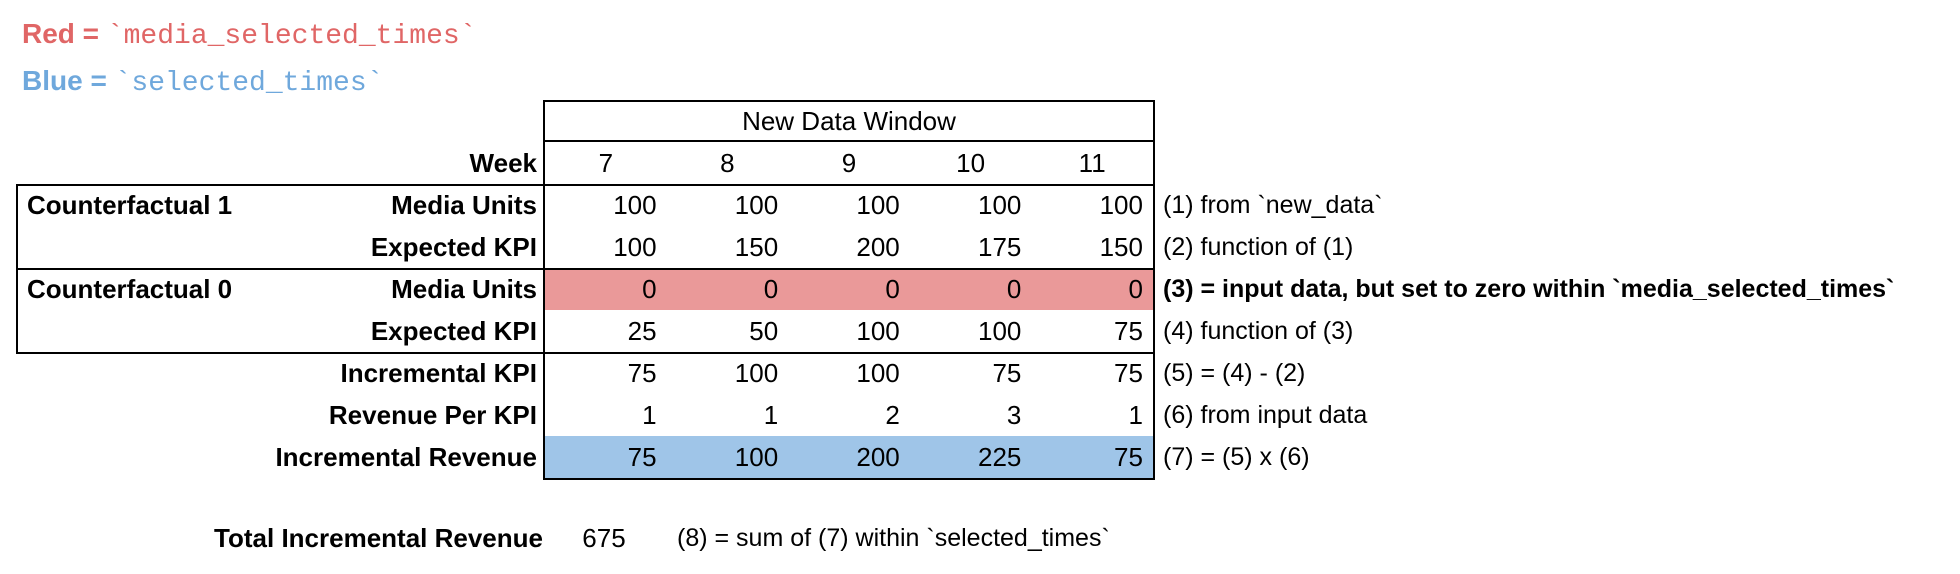 The width and height of the screenshot is (1960, 574). Describe the element at coordinates (130, 289) in the screenshot. I see `group-label-counterfactual-0: Counterfactual 0` at that location.